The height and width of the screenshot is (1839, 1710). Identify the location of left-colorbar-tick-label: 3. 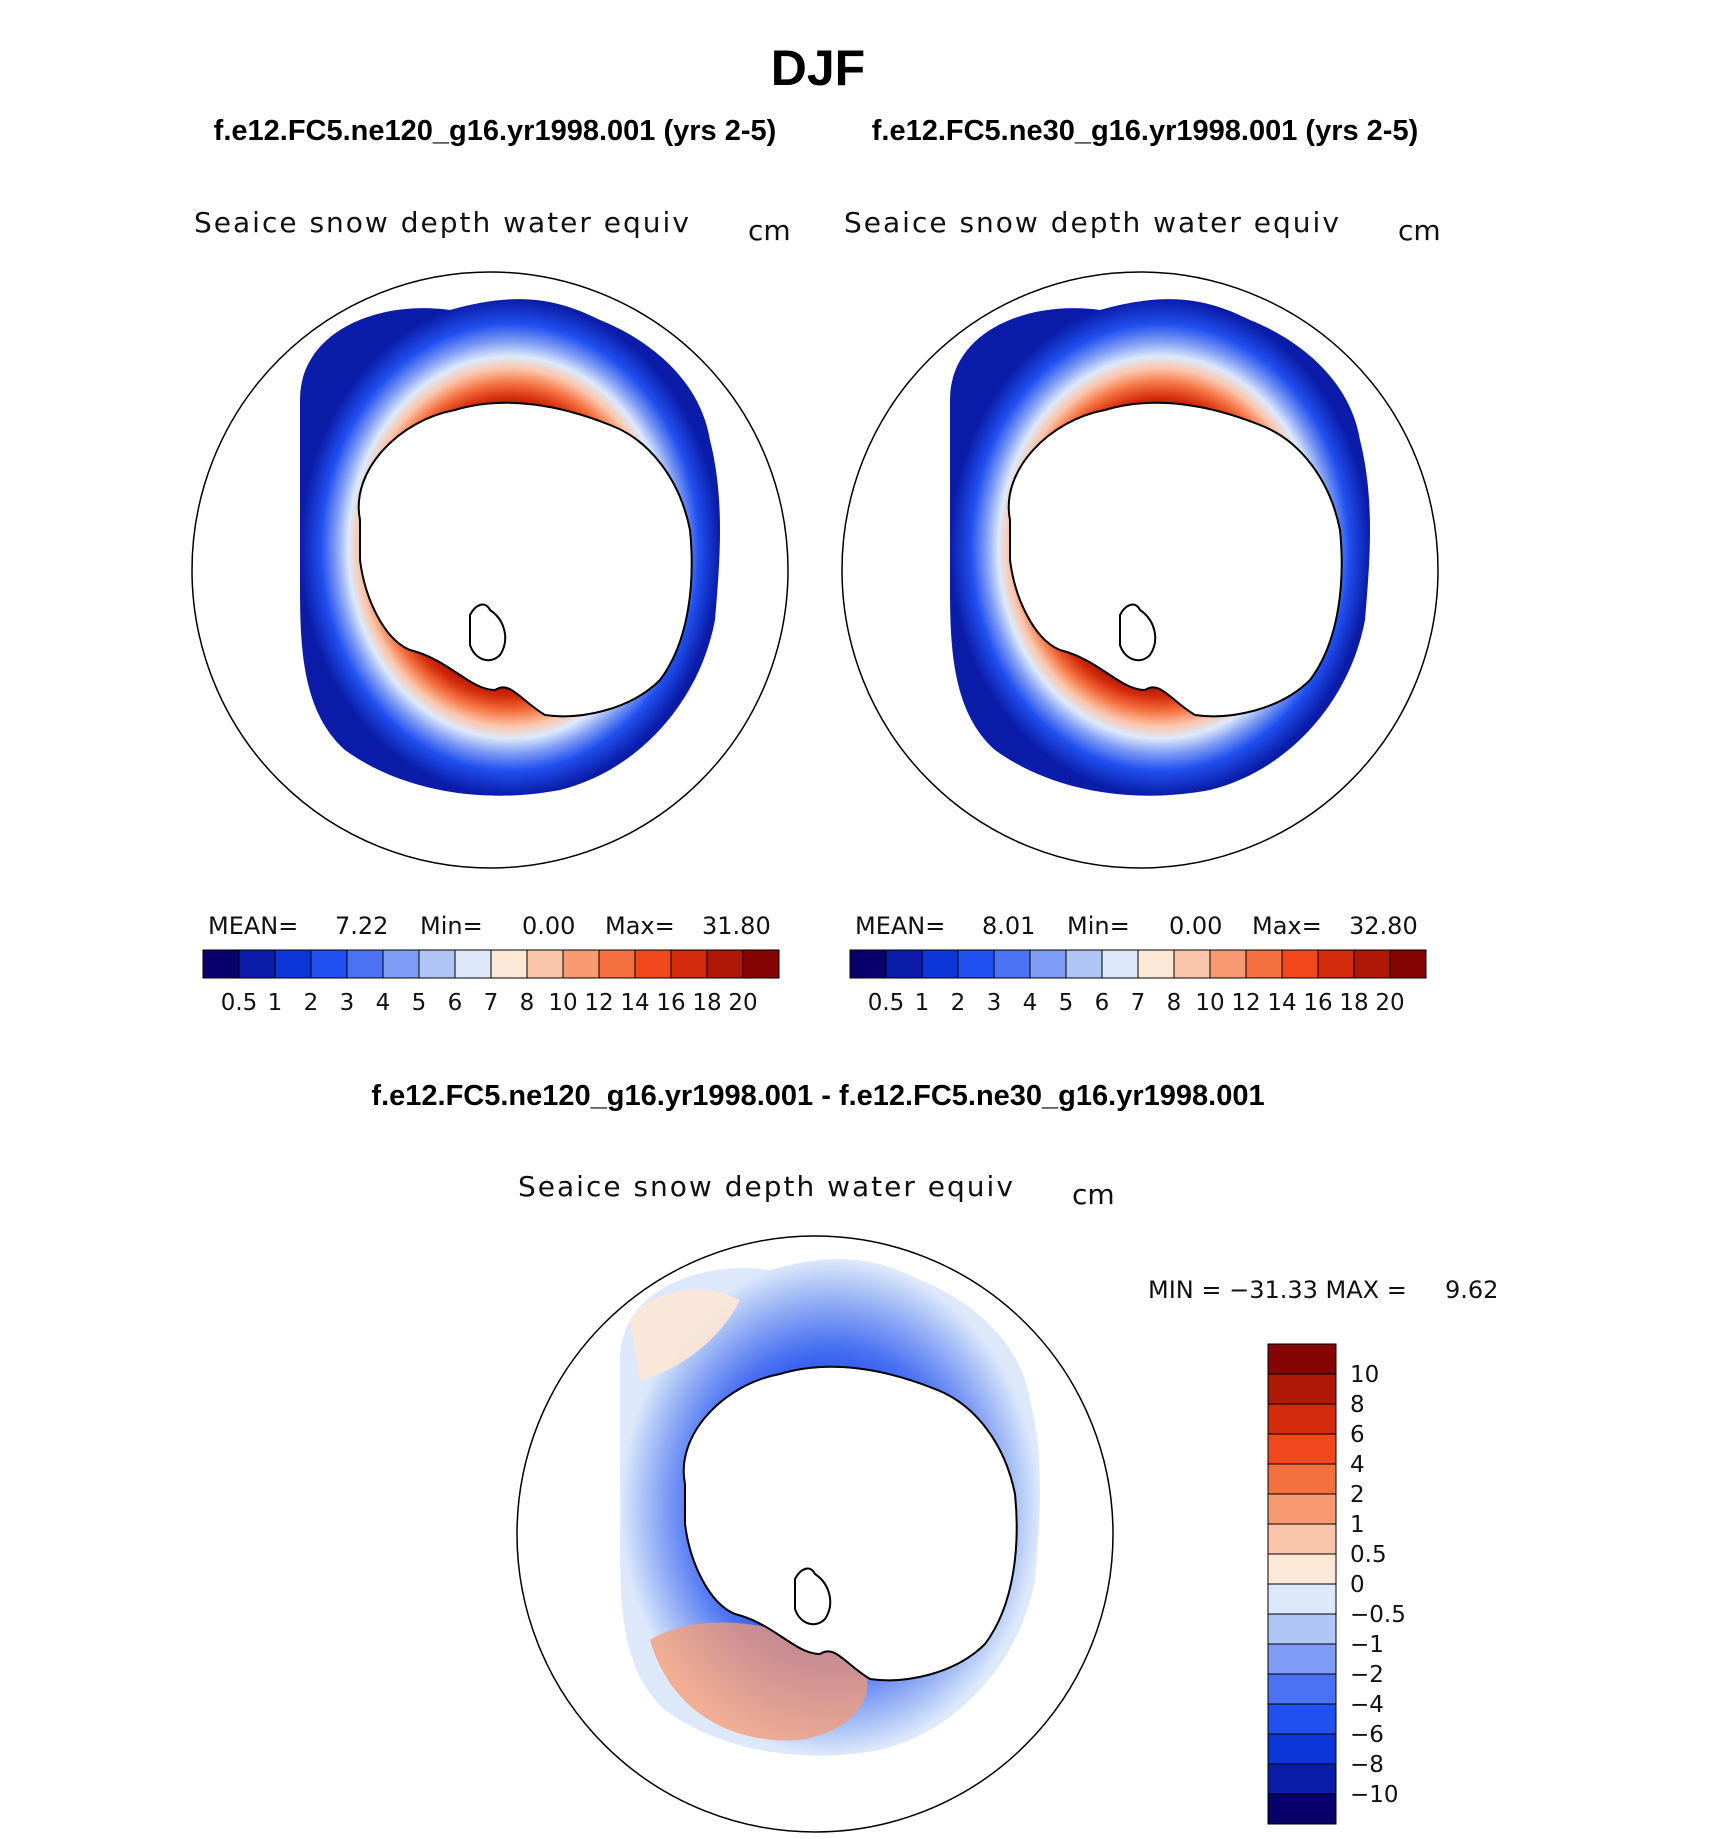
(347, 1003).